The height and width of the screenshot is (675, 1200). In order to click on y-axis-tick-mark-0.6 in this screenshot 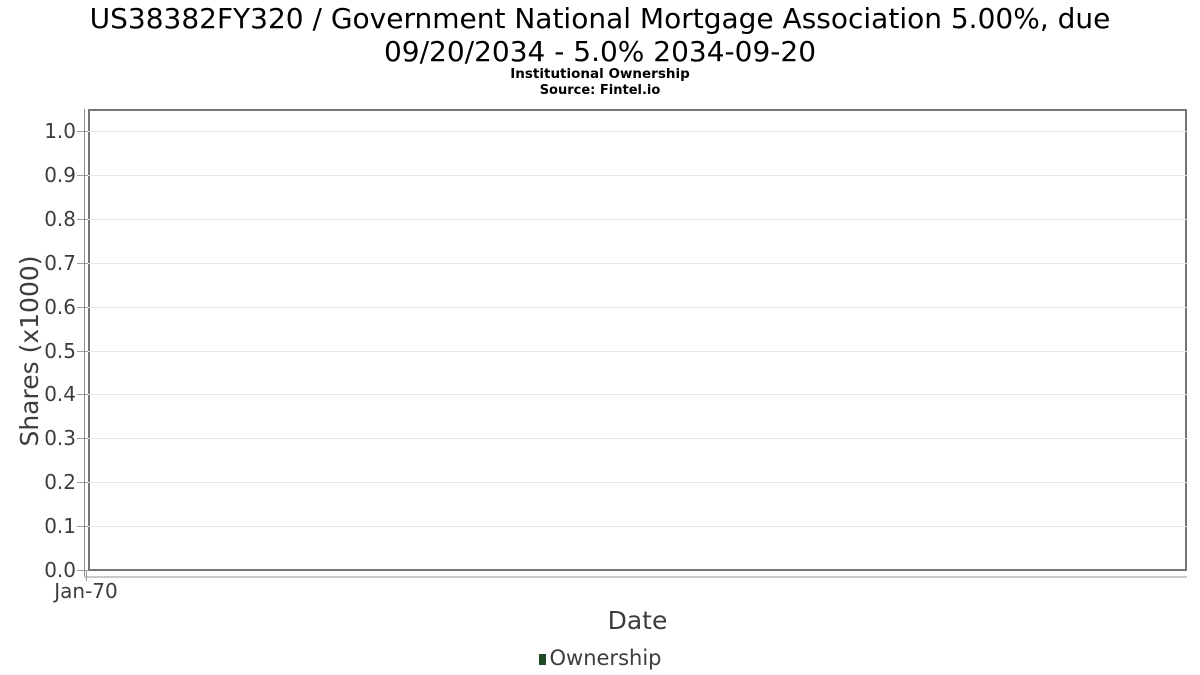, I will do `click(82, 307)`.